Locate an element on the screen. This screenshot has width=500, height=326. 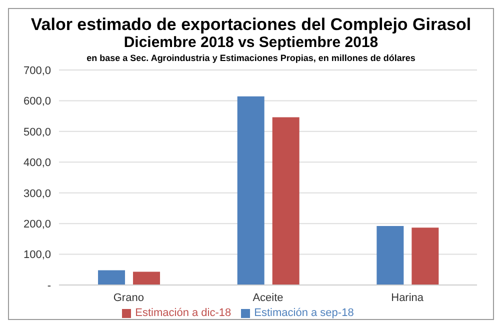
y-tick-label: 400,0 is located at coordinates (37, 163).